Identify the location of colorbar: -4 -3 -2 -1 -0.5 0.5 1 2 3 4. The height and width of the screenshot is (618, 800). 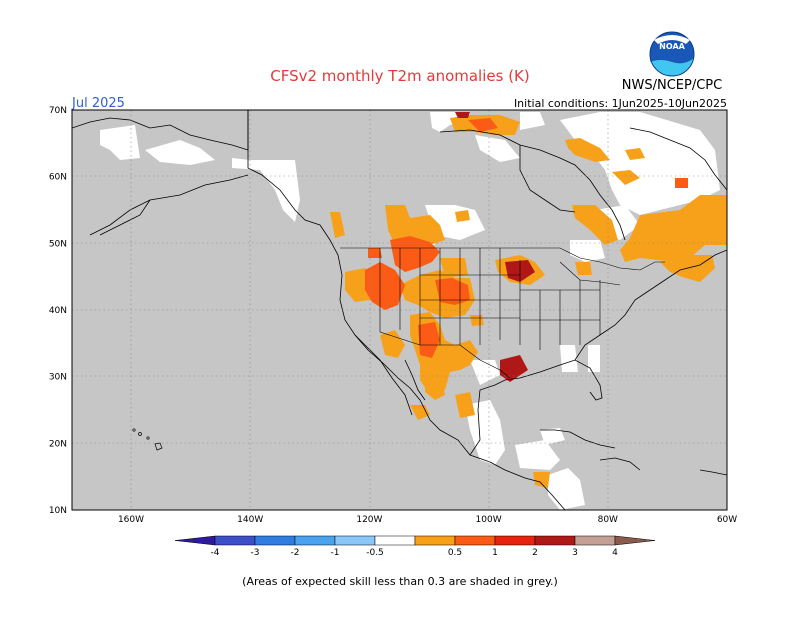
(415, 546).